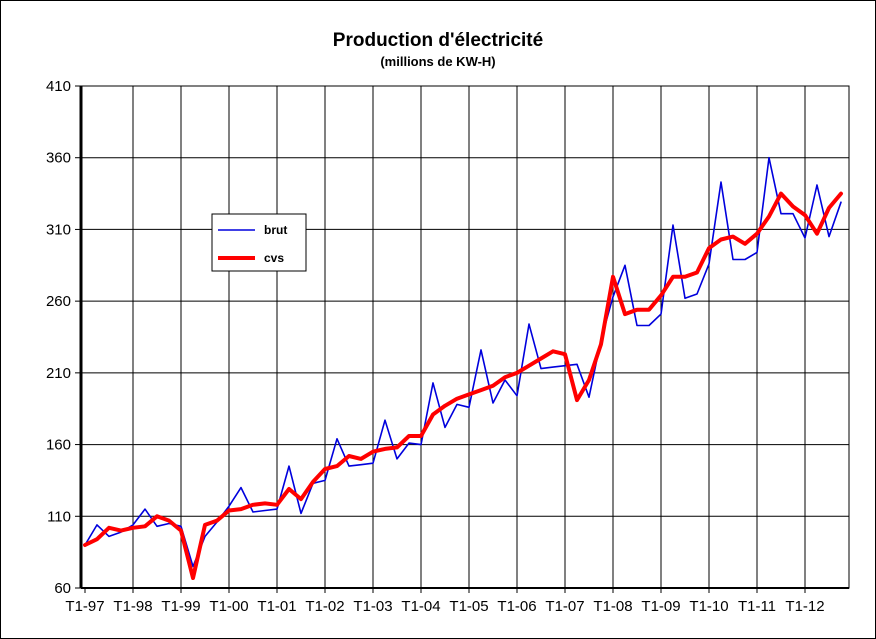 This screenshot has height=639, width=876. I want to click on chart-title: Production d'électricité, so click(438, 40).